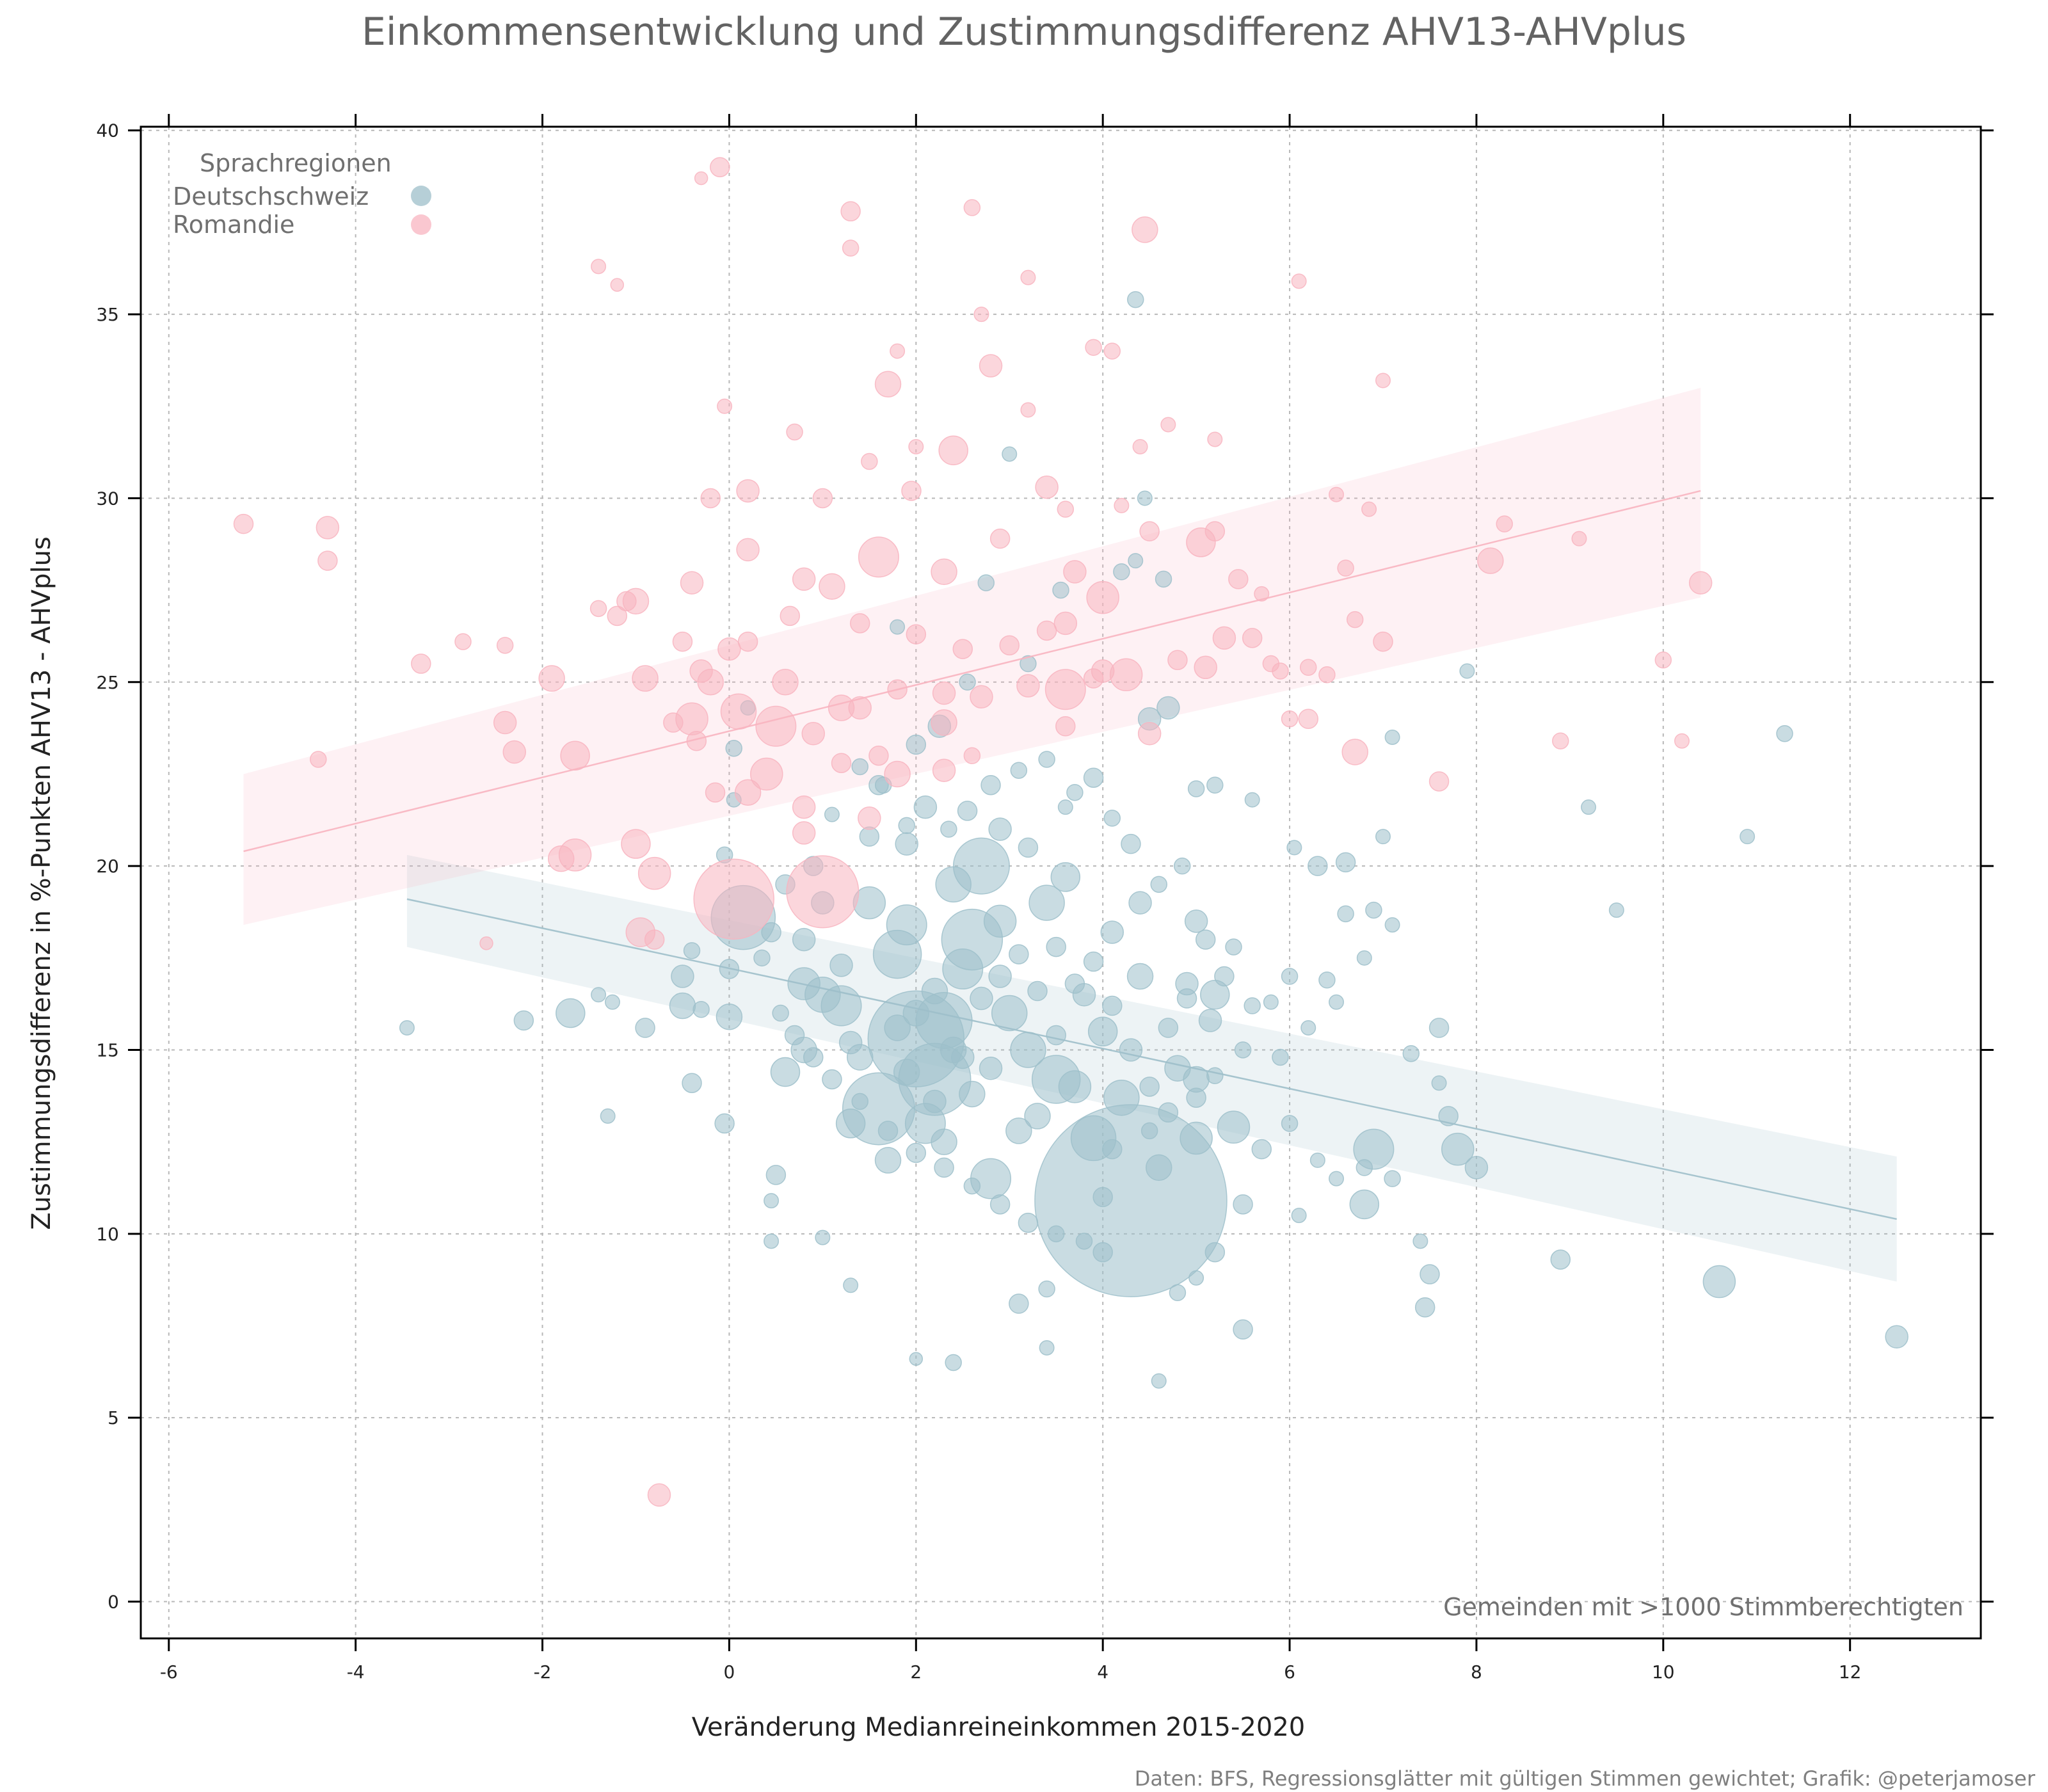  What do you see at coordinates (972, 671) in the screenshot?
I see `regression-line-romandie` at bounding box center [972, 671].